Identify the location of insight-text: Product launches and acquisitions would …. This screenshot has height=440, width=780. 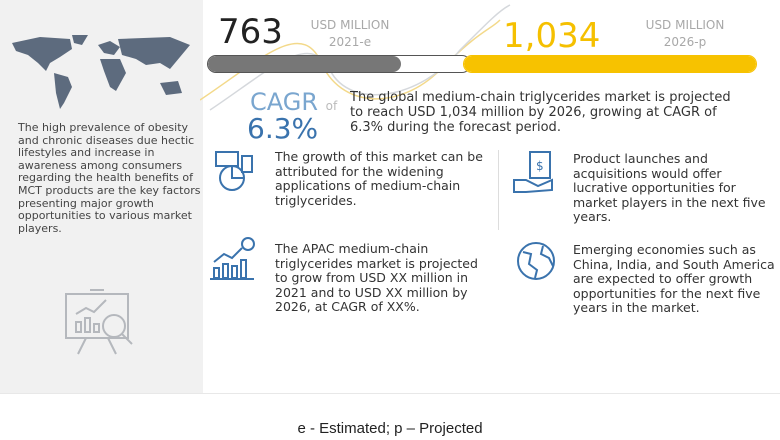
(669, 187).